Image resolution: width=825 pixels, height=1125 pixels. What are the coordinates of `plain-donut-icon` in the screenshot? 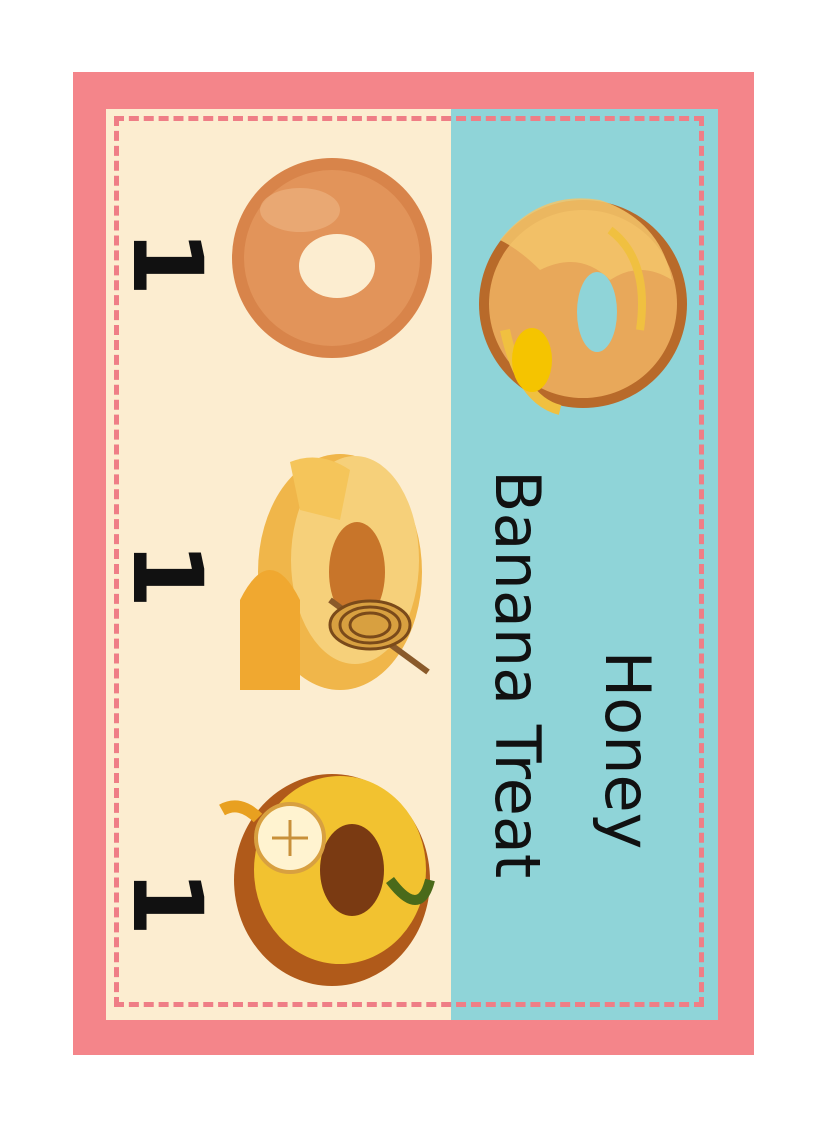 It's located at (332, 258).